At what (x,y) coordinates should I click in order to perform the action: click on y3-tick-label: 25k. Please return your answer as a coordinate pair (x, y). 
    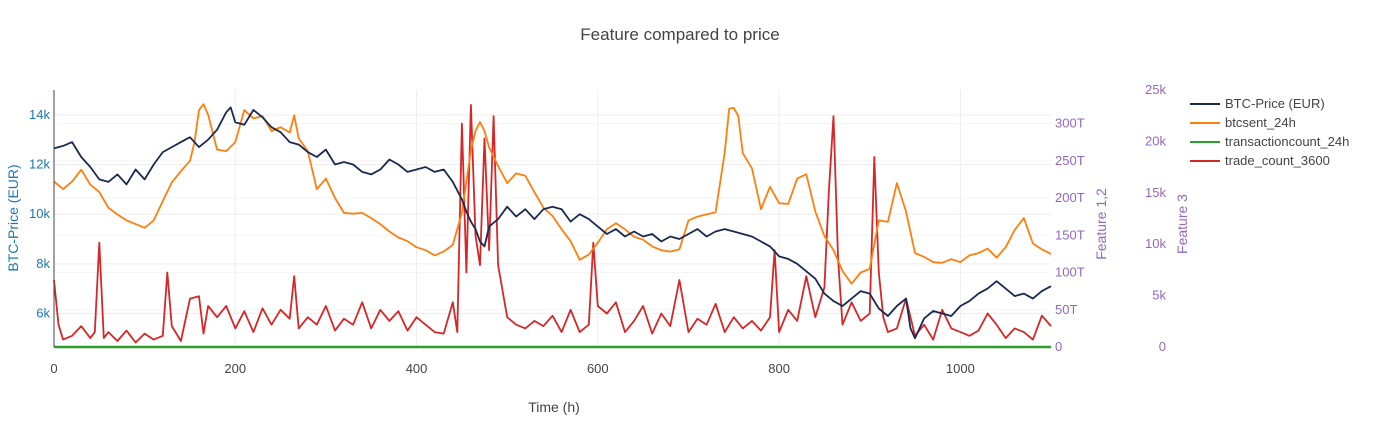
    Looking at the image, I should click on (1155, 89).